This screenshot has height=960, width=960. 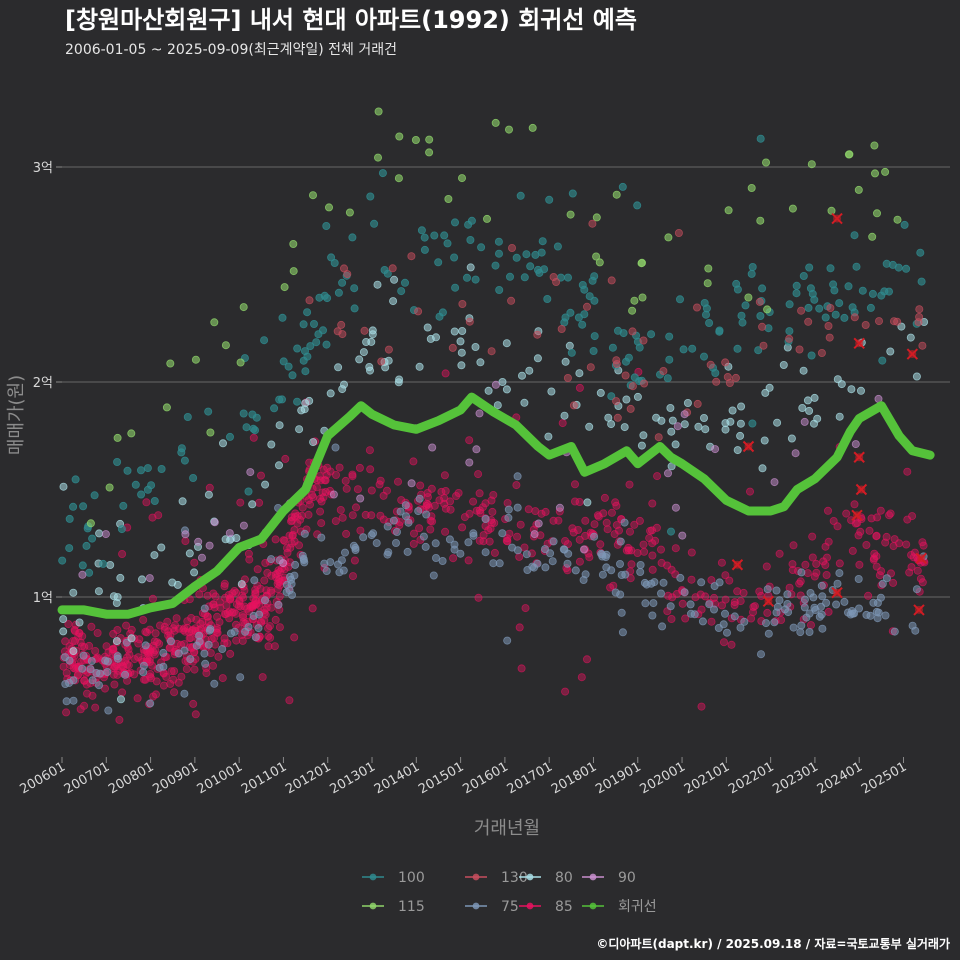 I want to click on legend-item: 80, so click(x=546, y=878).